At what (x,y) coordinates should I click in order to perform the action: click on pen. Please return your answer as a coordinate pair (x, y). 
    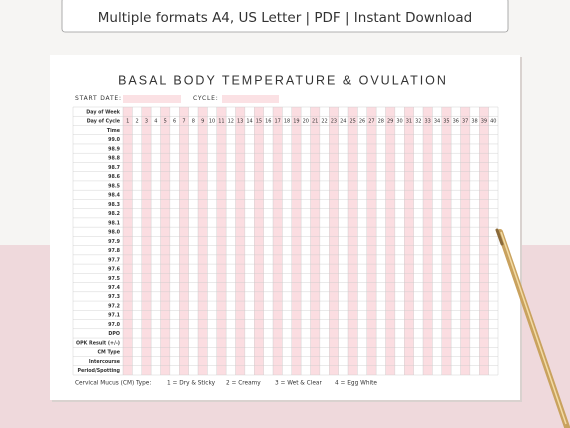
    Looking at the image, I should click on (532, 328).